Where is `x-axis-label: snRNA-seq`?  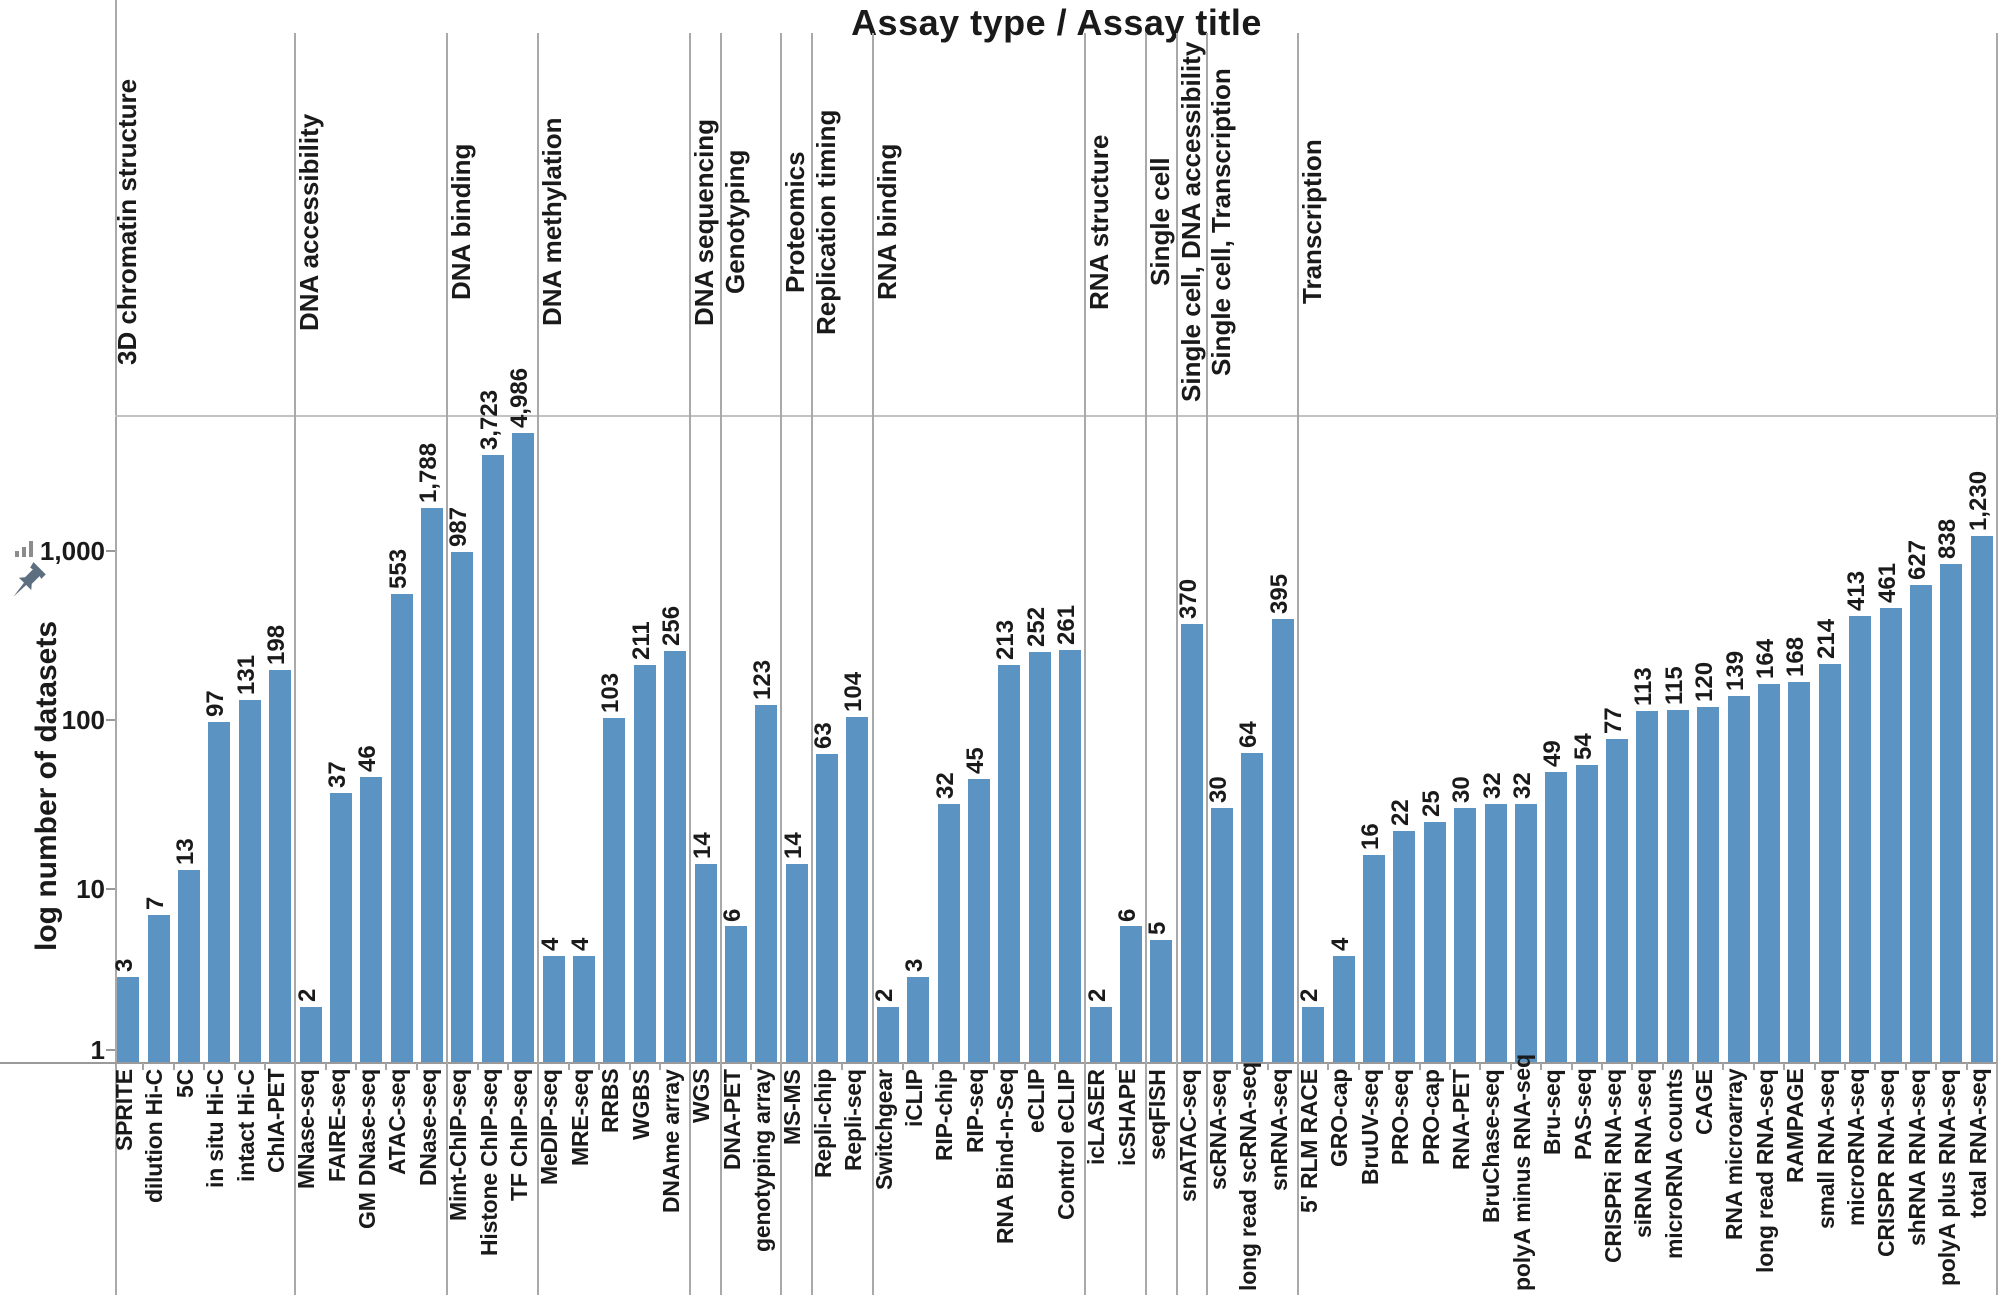 x-axis-label: snRNA-seq is located at coordinates (1278, 1130).